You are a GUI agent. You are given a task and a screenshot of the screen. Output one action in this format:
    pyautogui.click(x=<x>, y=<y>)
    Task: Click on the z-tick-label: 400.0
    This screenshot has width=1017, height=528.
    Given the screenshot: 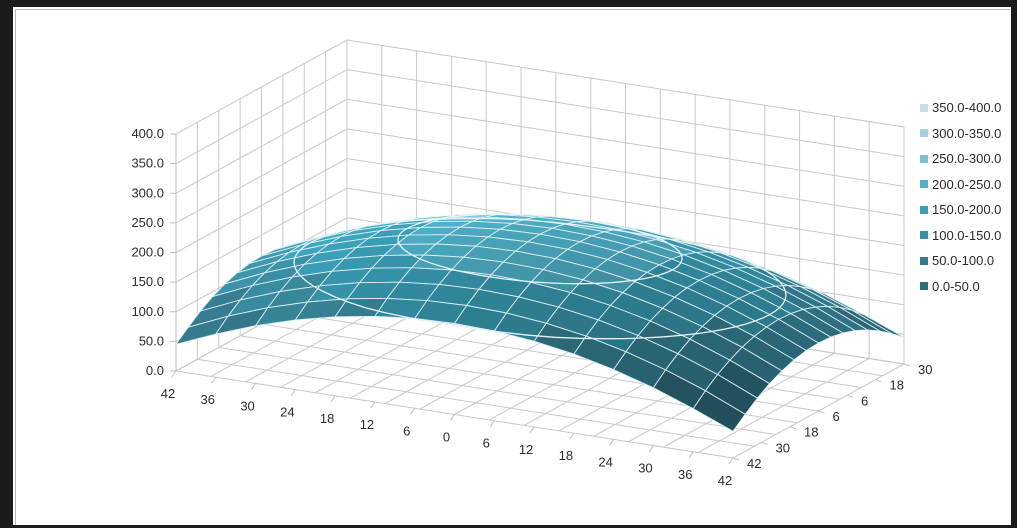 What is the action you would take?
    pyautogui.click(x=147, y=133)
    